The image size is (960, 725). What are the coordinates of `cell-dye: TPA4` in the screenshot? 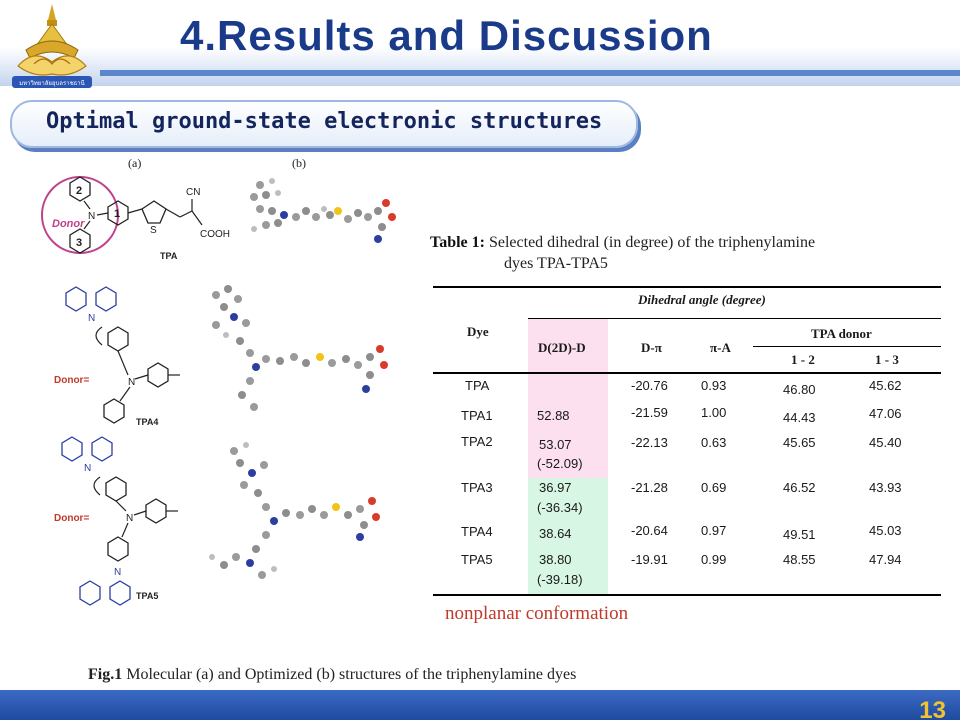 It's located at (477, 531).